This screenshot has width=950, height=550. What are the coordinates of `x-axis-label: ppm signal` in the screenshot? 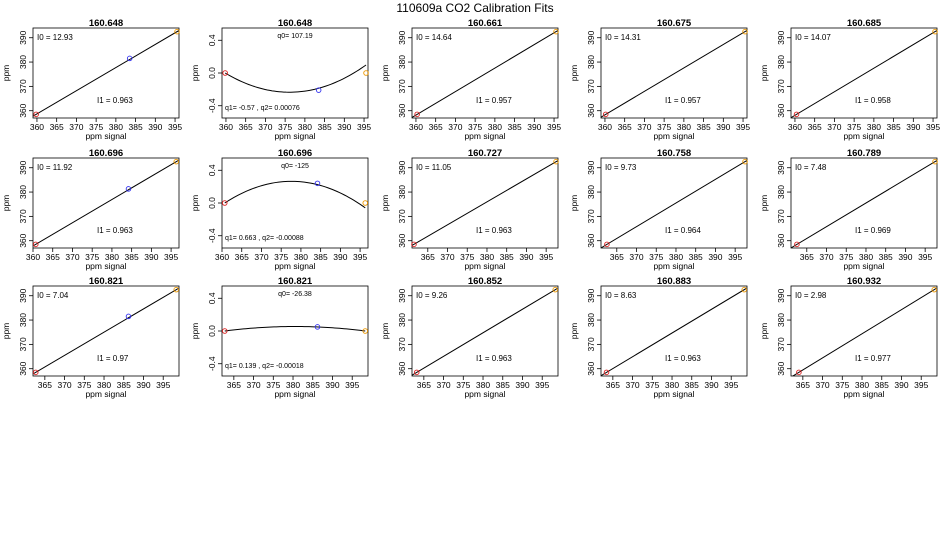 It's located at (484, 266).